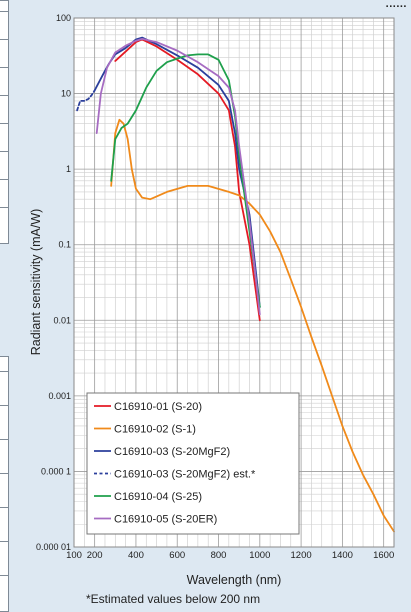 The width and height of the screenshot is (411, 612). I want to click on y-tick-label: 0.000 1, so click(56, 471).